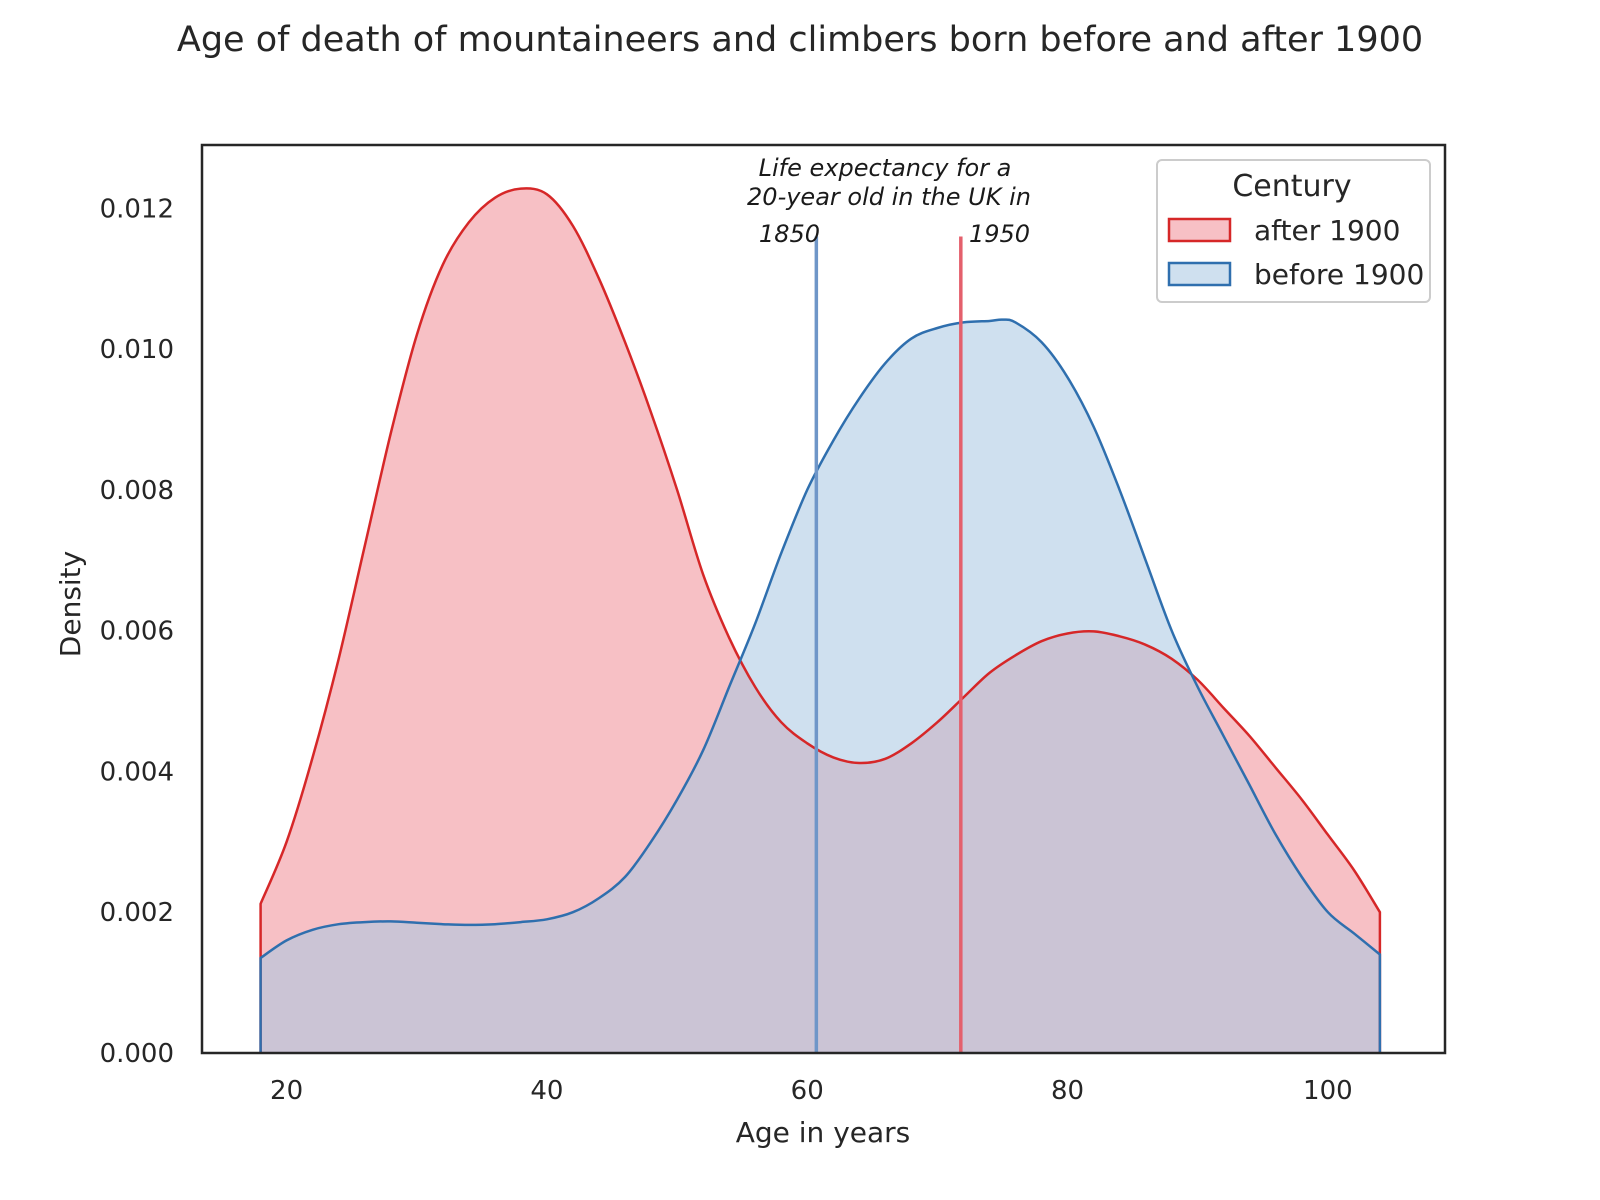 The width and height of the screenshot is (1600, 1200). I want to click on legend-swatch-before-1900, so click(1199, 274).